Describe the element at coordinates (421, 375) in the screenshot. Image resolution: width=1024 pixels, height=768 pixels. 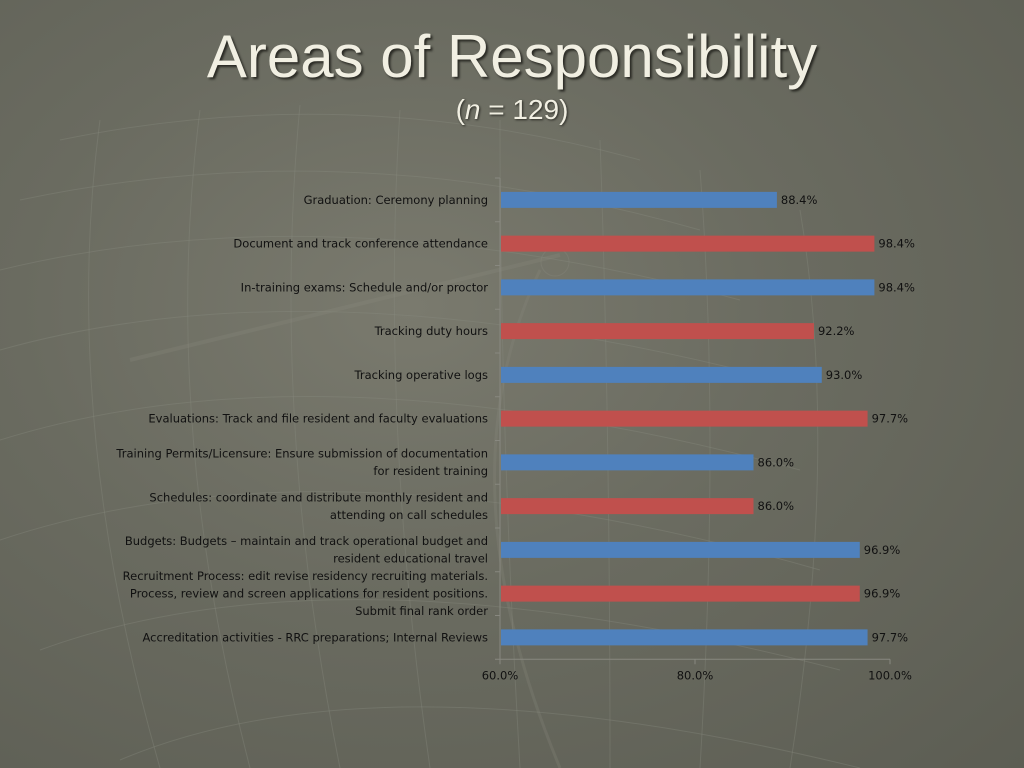
I see `category-label: Tracking operative logs` at that location.